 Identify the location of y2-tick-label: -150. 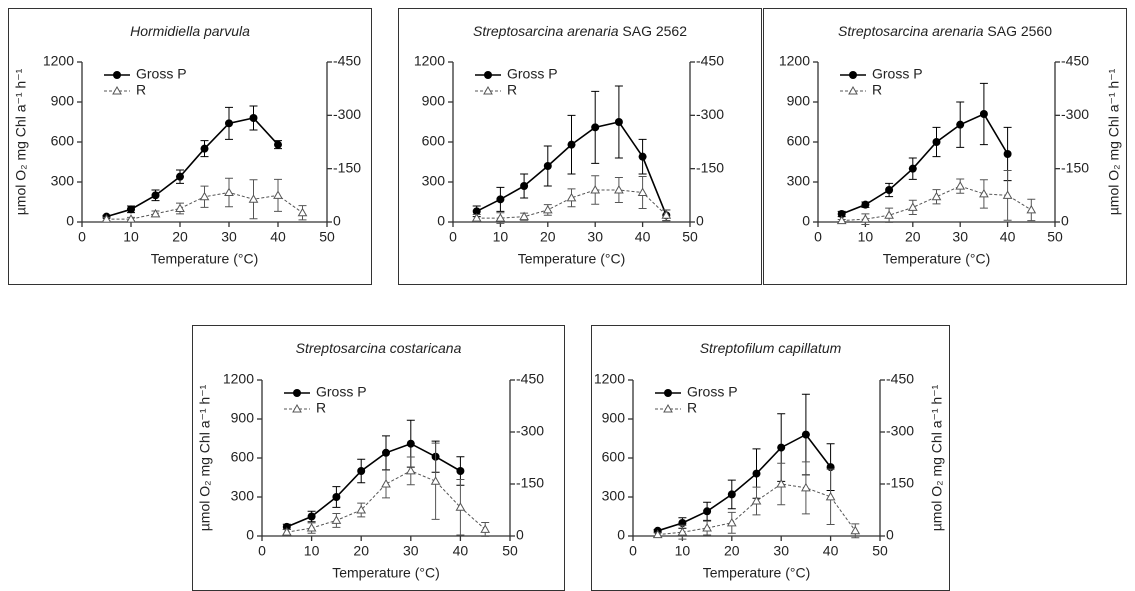
(1075, 167).